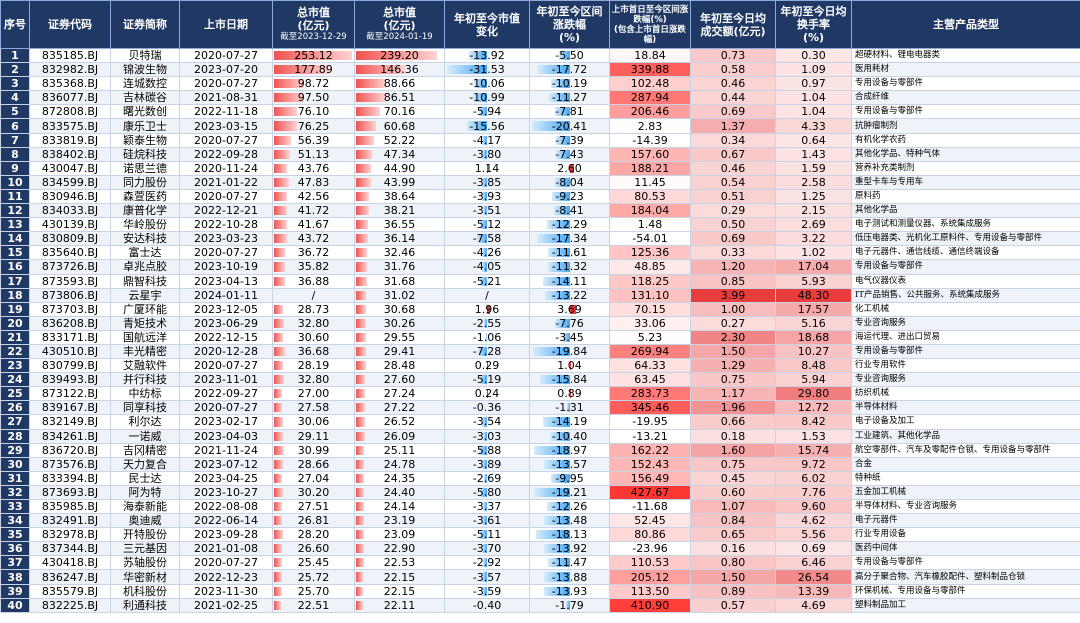 The image size is (1080, 623). Describe the element at coordinates (487, 112) in the screenshot. I see `cell-mcap-chg: -5.94` at that location.